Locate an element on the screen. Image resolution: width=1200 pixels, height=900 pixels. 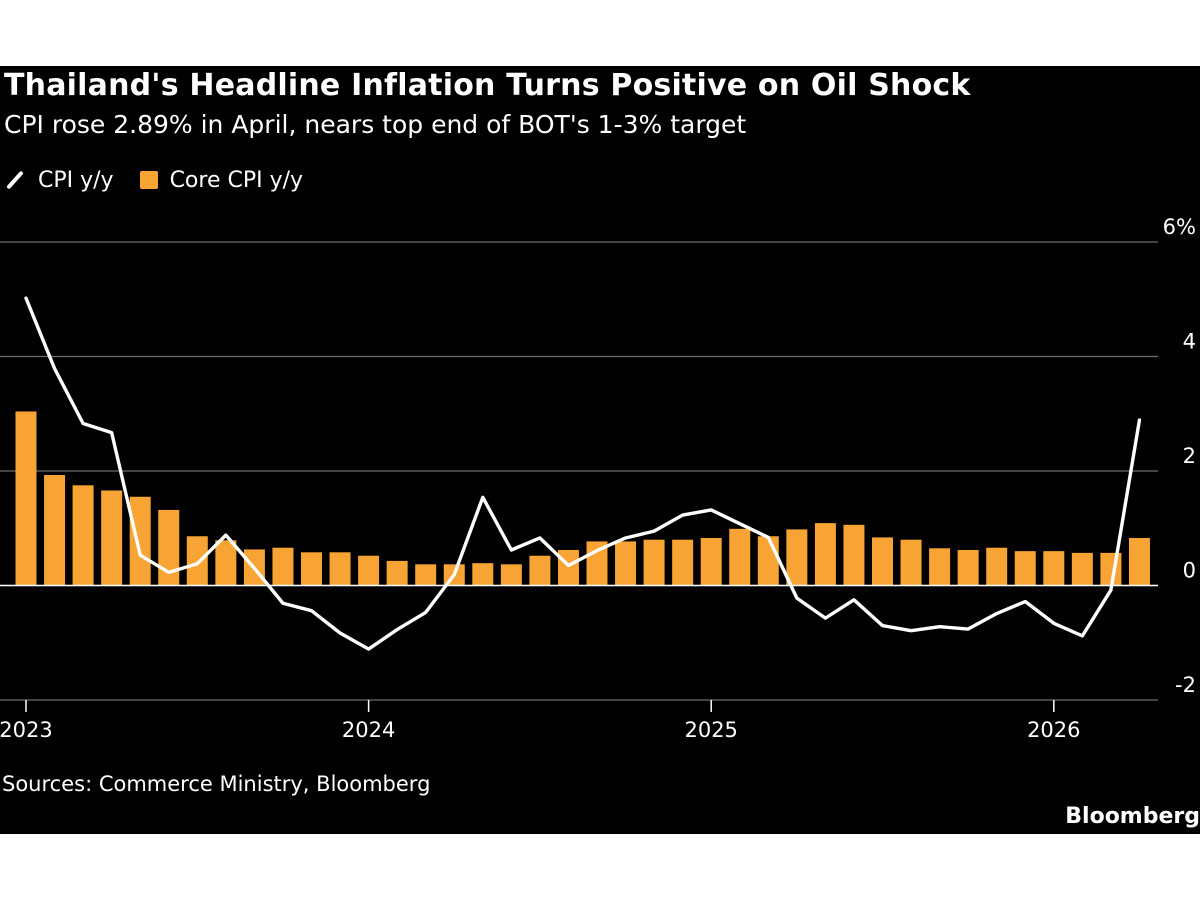
legend-item-cpi: CPI y/y is located at coordinates (59, 180).